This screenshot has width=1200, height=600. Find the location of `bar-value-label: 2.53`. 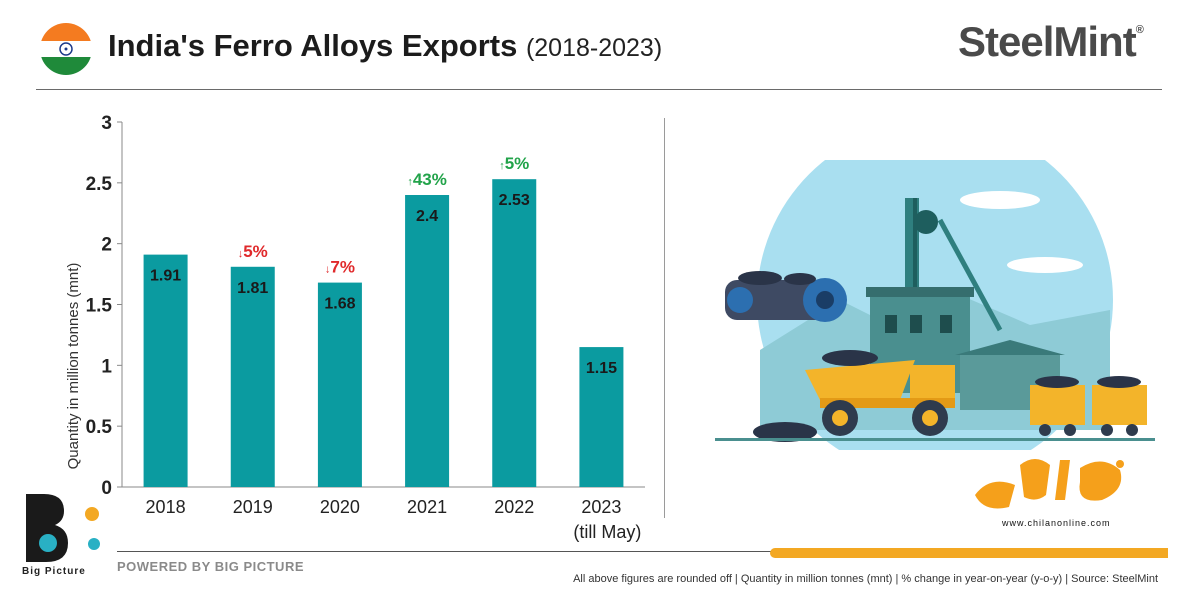

bar-value-label: 2.53 is located at coordinates (514, 200).